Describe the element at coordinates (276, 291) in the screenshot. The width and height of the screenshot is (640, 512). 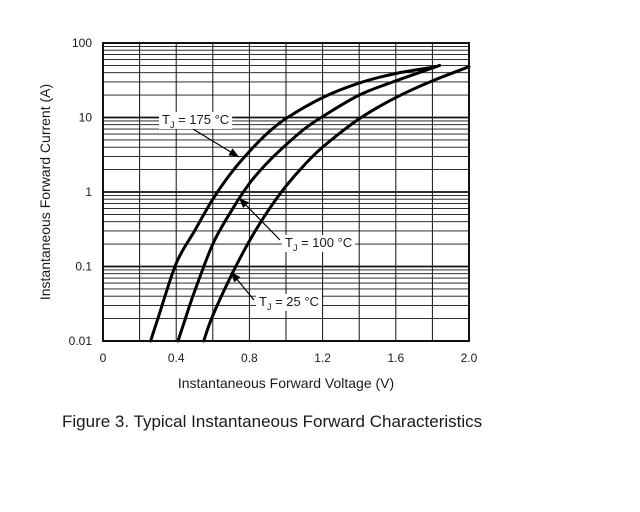
I see `series-annotation-2: TJ = 25 °C` at that location.